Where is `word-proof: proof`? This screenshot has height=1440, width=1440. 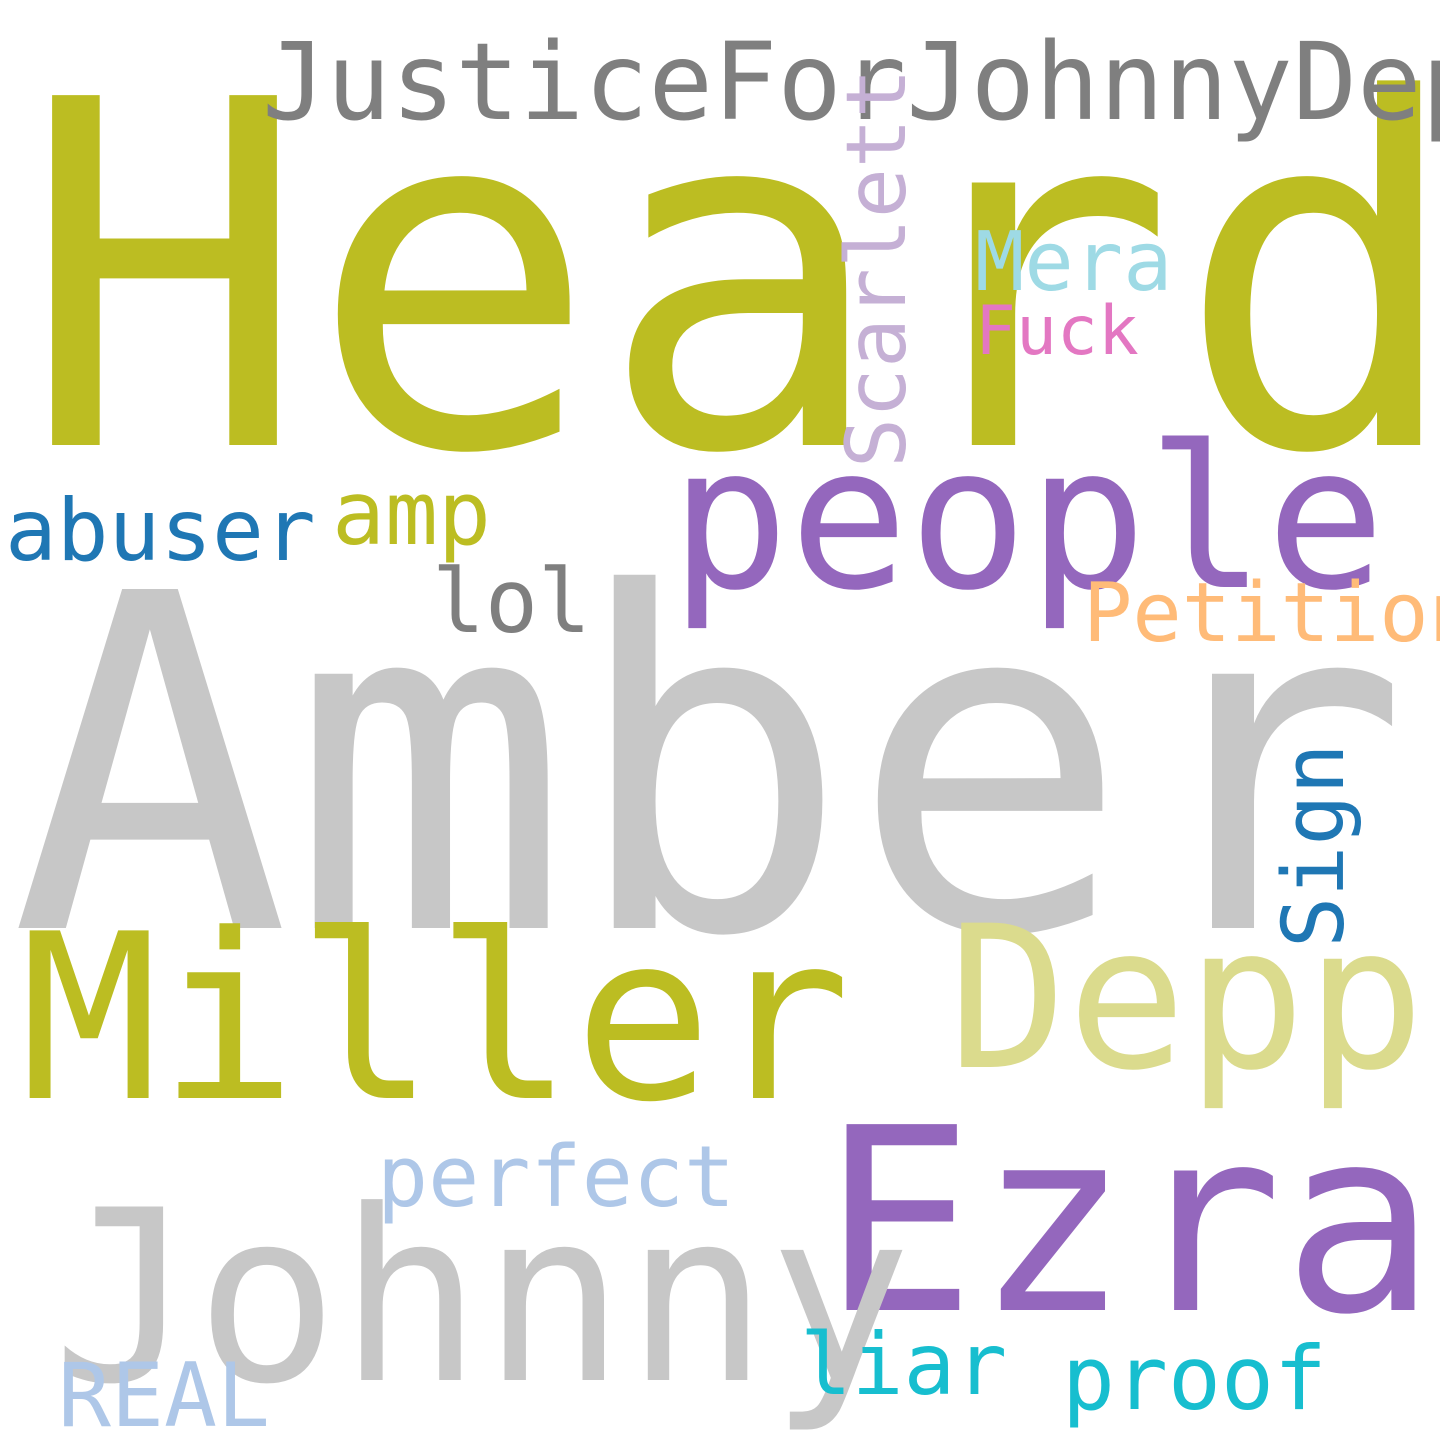 word-proof: proof is located at coordinates (1194, 1378).